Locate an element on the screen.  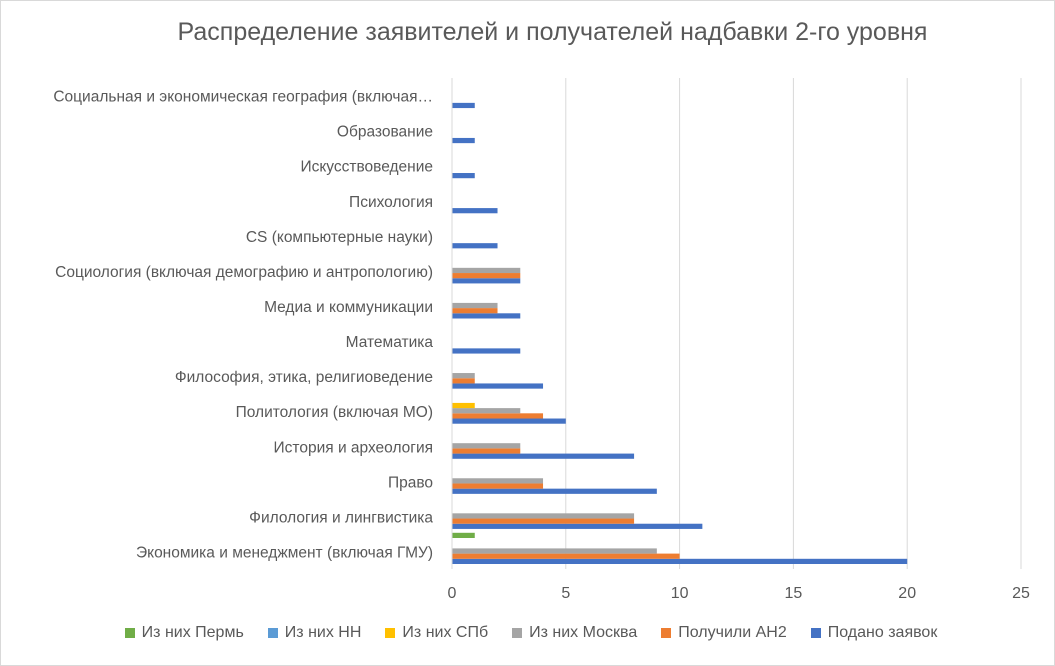
category-label: Философия, этика, религиоведение is located at coordinates (304, 377).